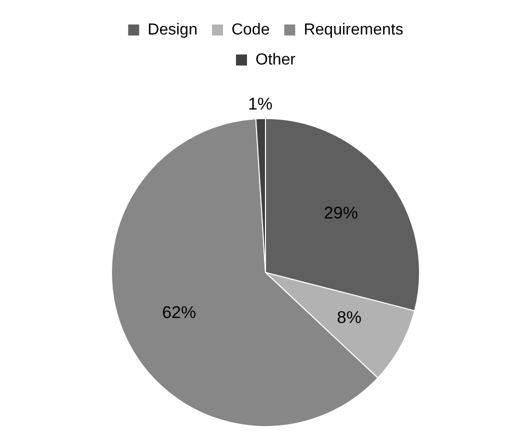  What do you see at coordinates (173, 29) in the screenshot?
I see `legend-label: Design` at bounding box center [173, 29].